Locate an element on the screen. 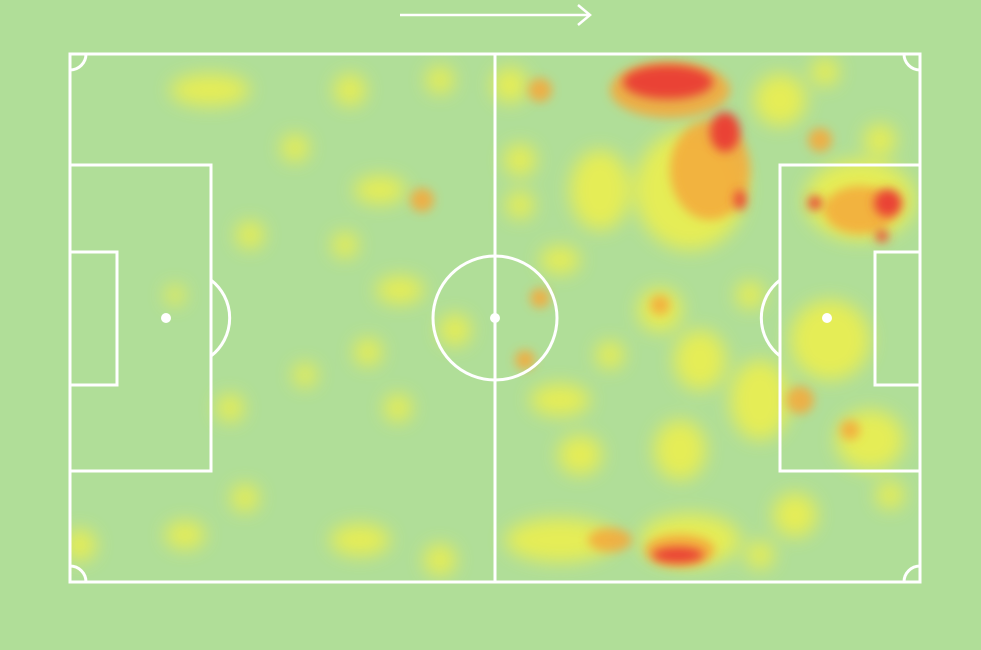 The height and width of the screenshot is (650, 981). penalty-arc-left is located at coordinates (221, 318).